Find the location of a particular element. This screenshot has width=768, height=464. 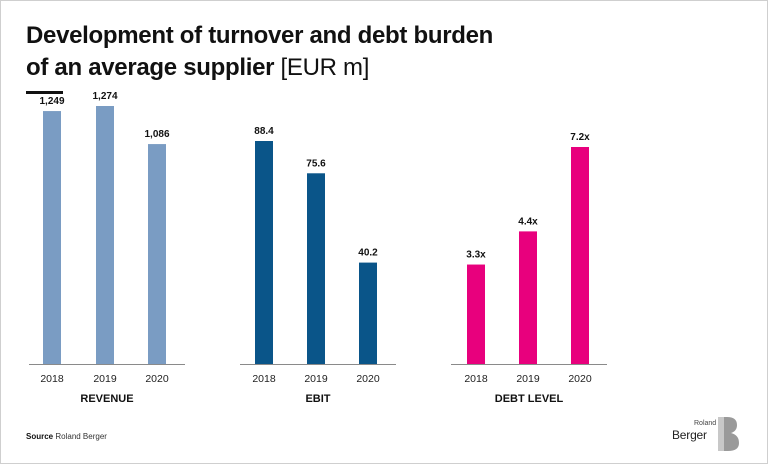

data-label: 1,274 is located at coordinates (104, 96).